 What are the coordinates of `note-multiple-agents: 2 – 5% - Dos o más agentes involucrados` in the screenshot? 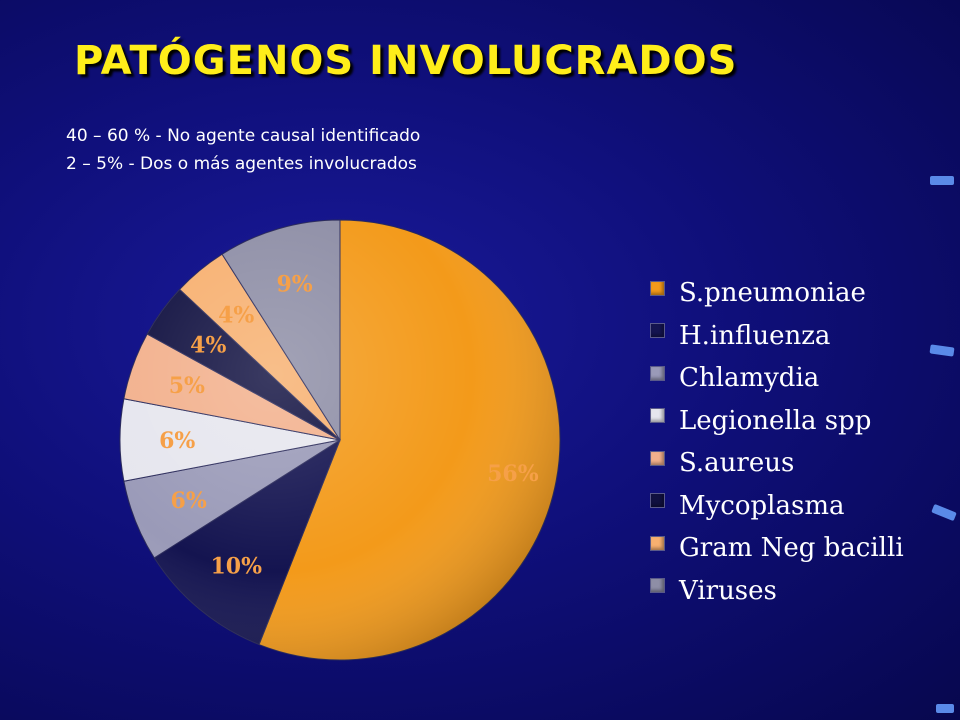 It's located at (241, 164).